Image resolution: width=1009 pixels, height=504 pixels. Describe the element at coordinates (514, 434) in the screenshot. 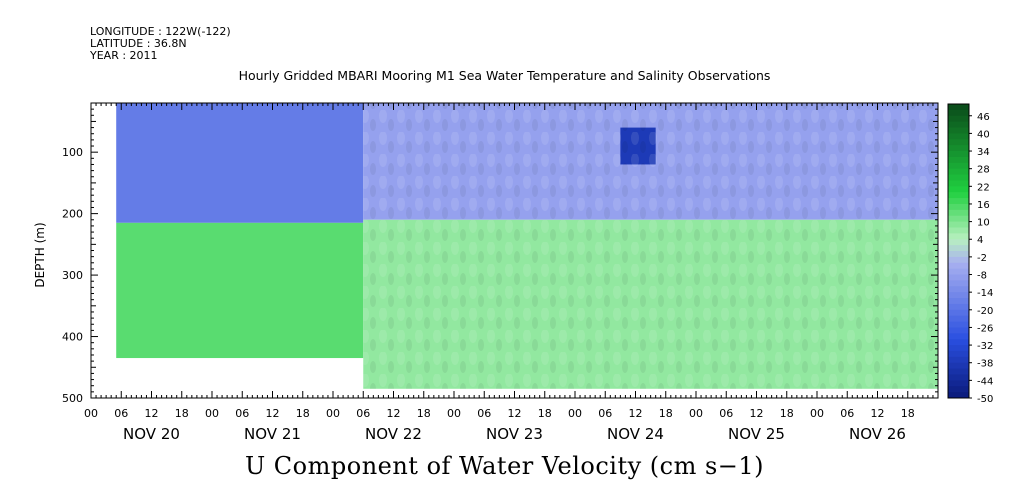

I see `x-date-label: NOV 23` at that location.